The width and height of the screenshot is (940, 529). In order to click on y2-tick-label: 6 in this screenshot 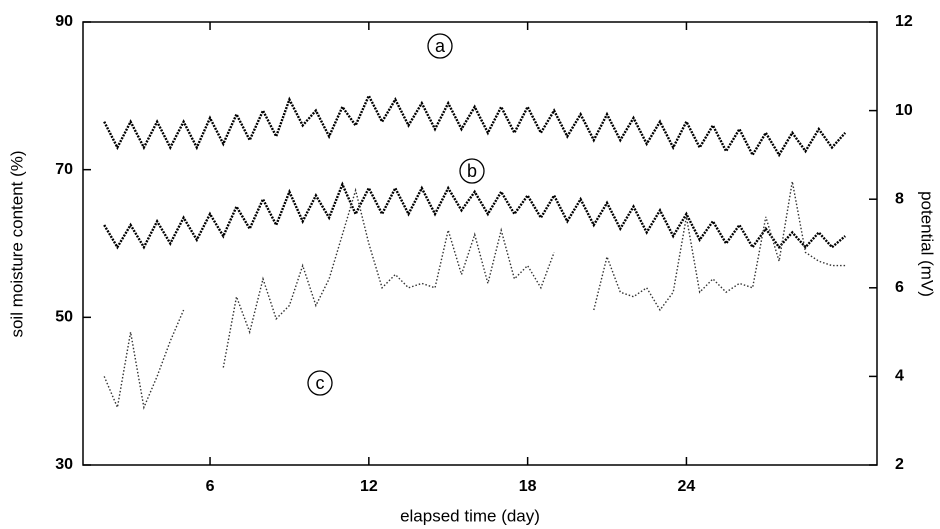, I will do `click(899, 287)`.